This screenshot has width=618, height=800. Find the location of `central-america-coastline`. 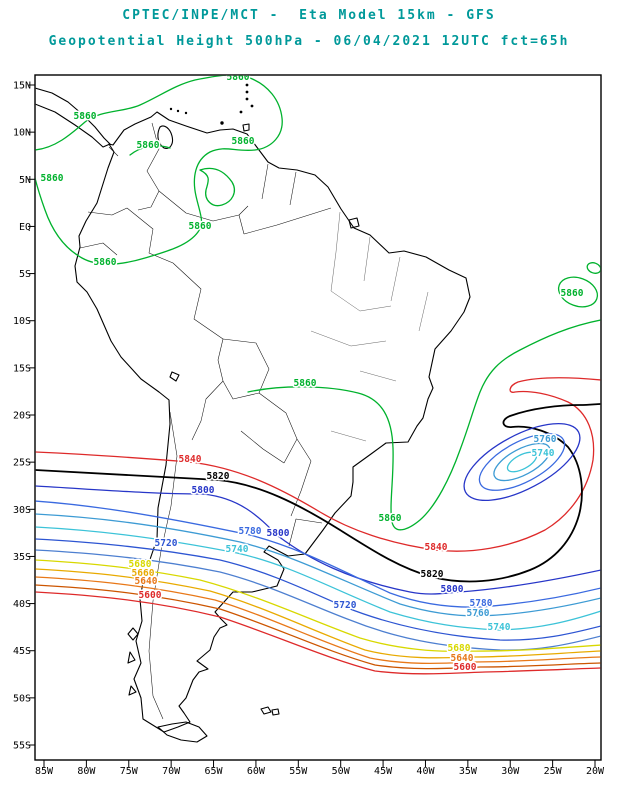

central-america-coastline is located at coordinates (73, 117).